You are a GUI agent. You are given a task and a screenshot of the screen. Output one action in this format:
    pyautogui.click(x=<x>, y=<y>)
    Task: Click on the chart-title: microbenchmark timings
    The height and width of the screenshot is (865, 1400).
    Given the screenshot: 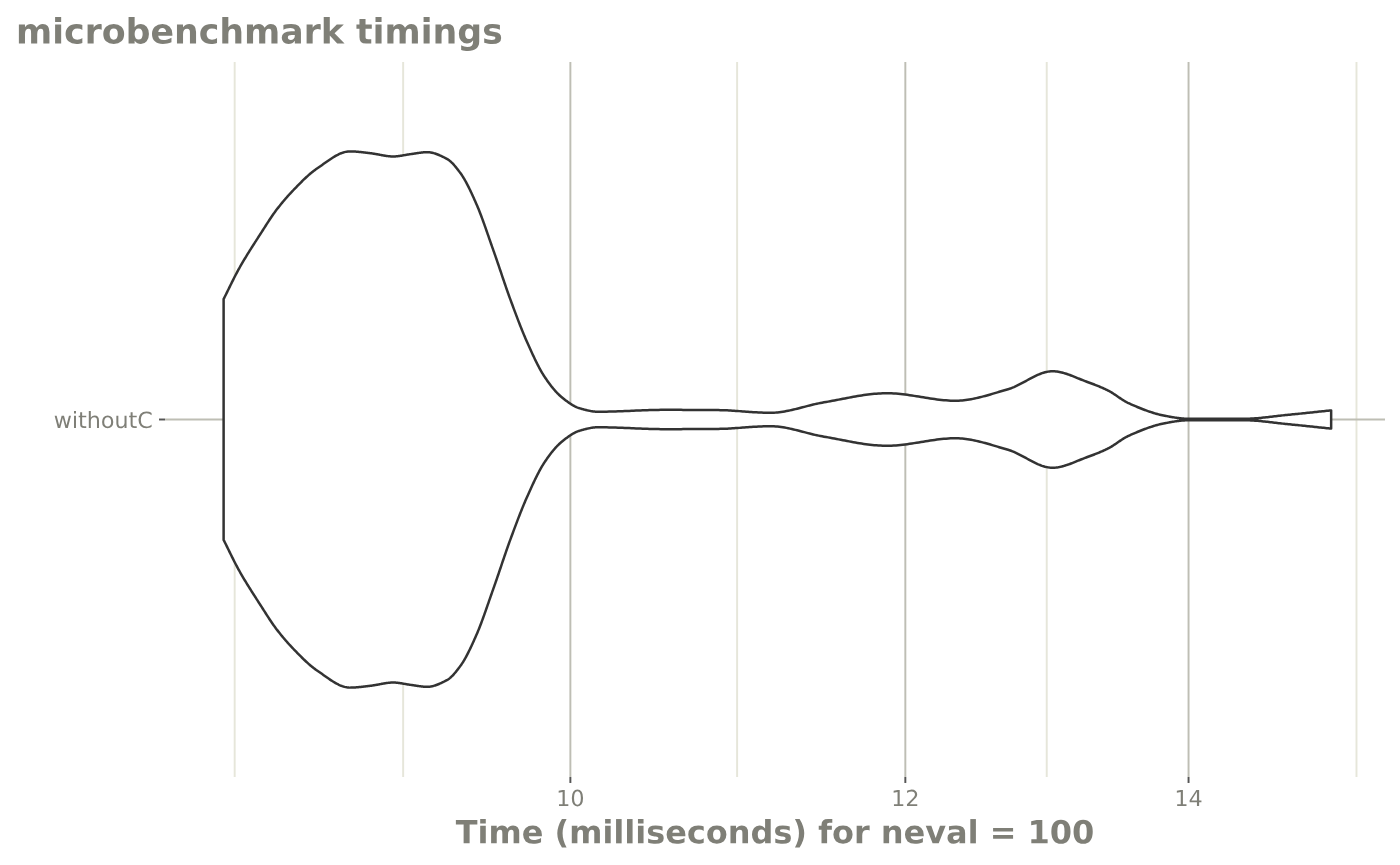 What is the action you would take?
    pyautogui.click(x=260, y=34)
    